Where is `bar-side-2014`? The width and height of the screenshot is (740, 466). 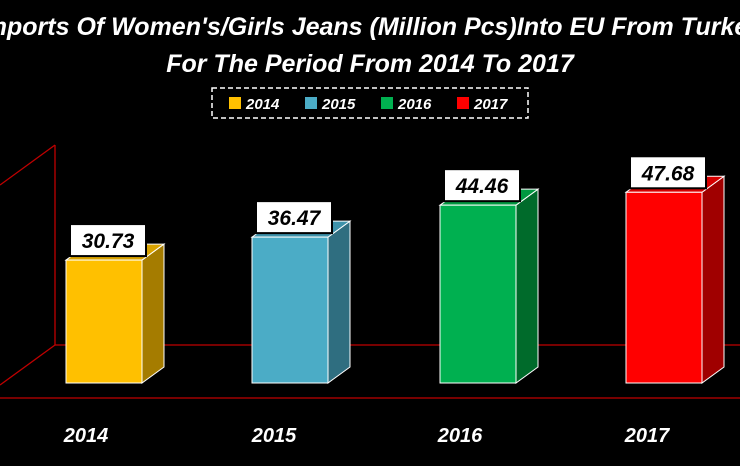
bar-side-2014 is located at coordinates (153, 313).